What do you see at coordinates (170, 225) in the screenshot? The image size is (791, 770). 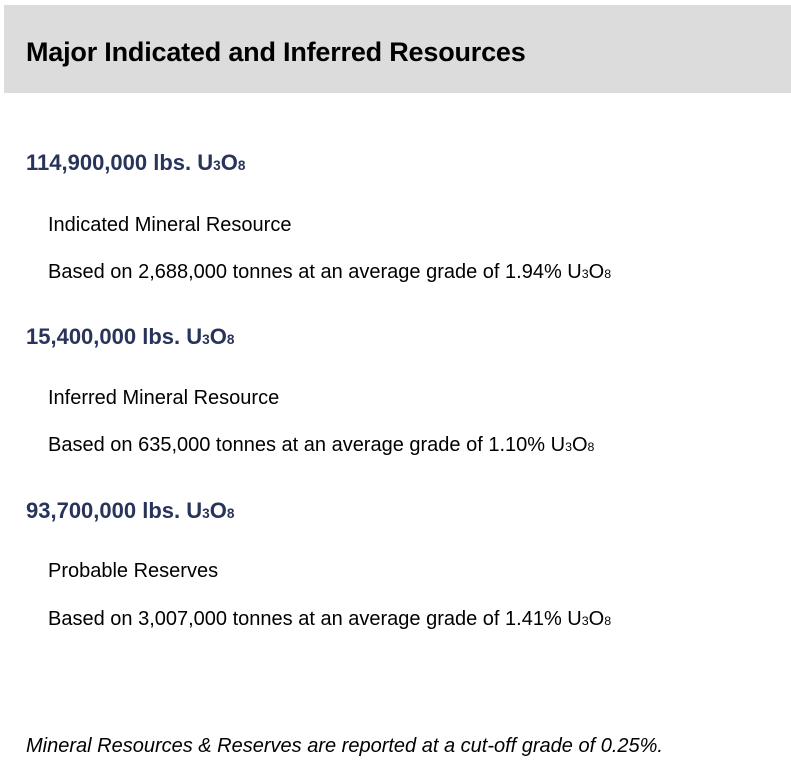 I see `resource-category: Indicated Mineral Resource` at bounding box center [170, 225].